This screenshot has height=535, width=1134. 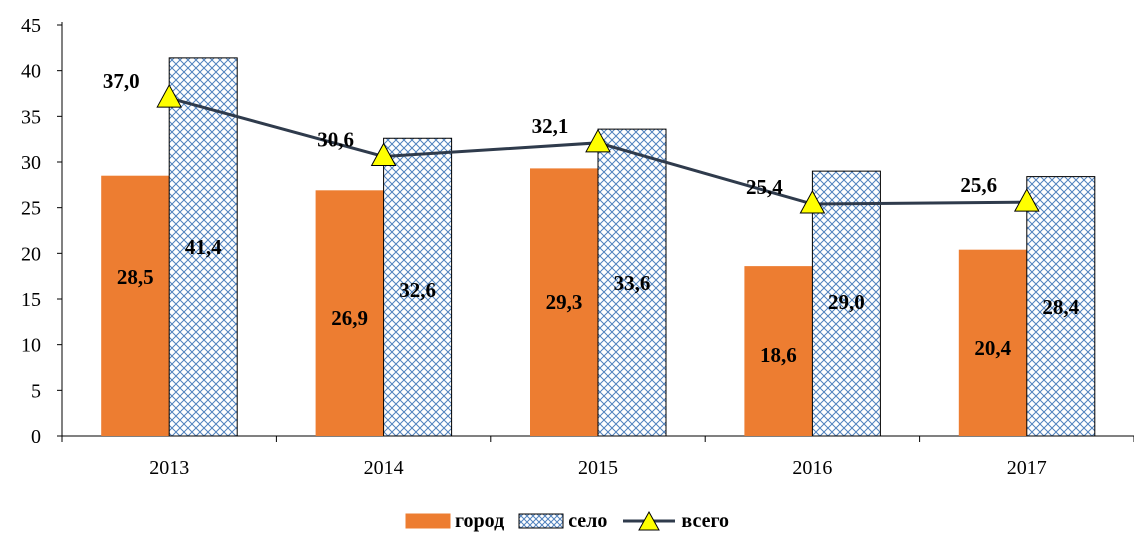 I want to click on legend-swatch-selo, so click(x=541, y=521).